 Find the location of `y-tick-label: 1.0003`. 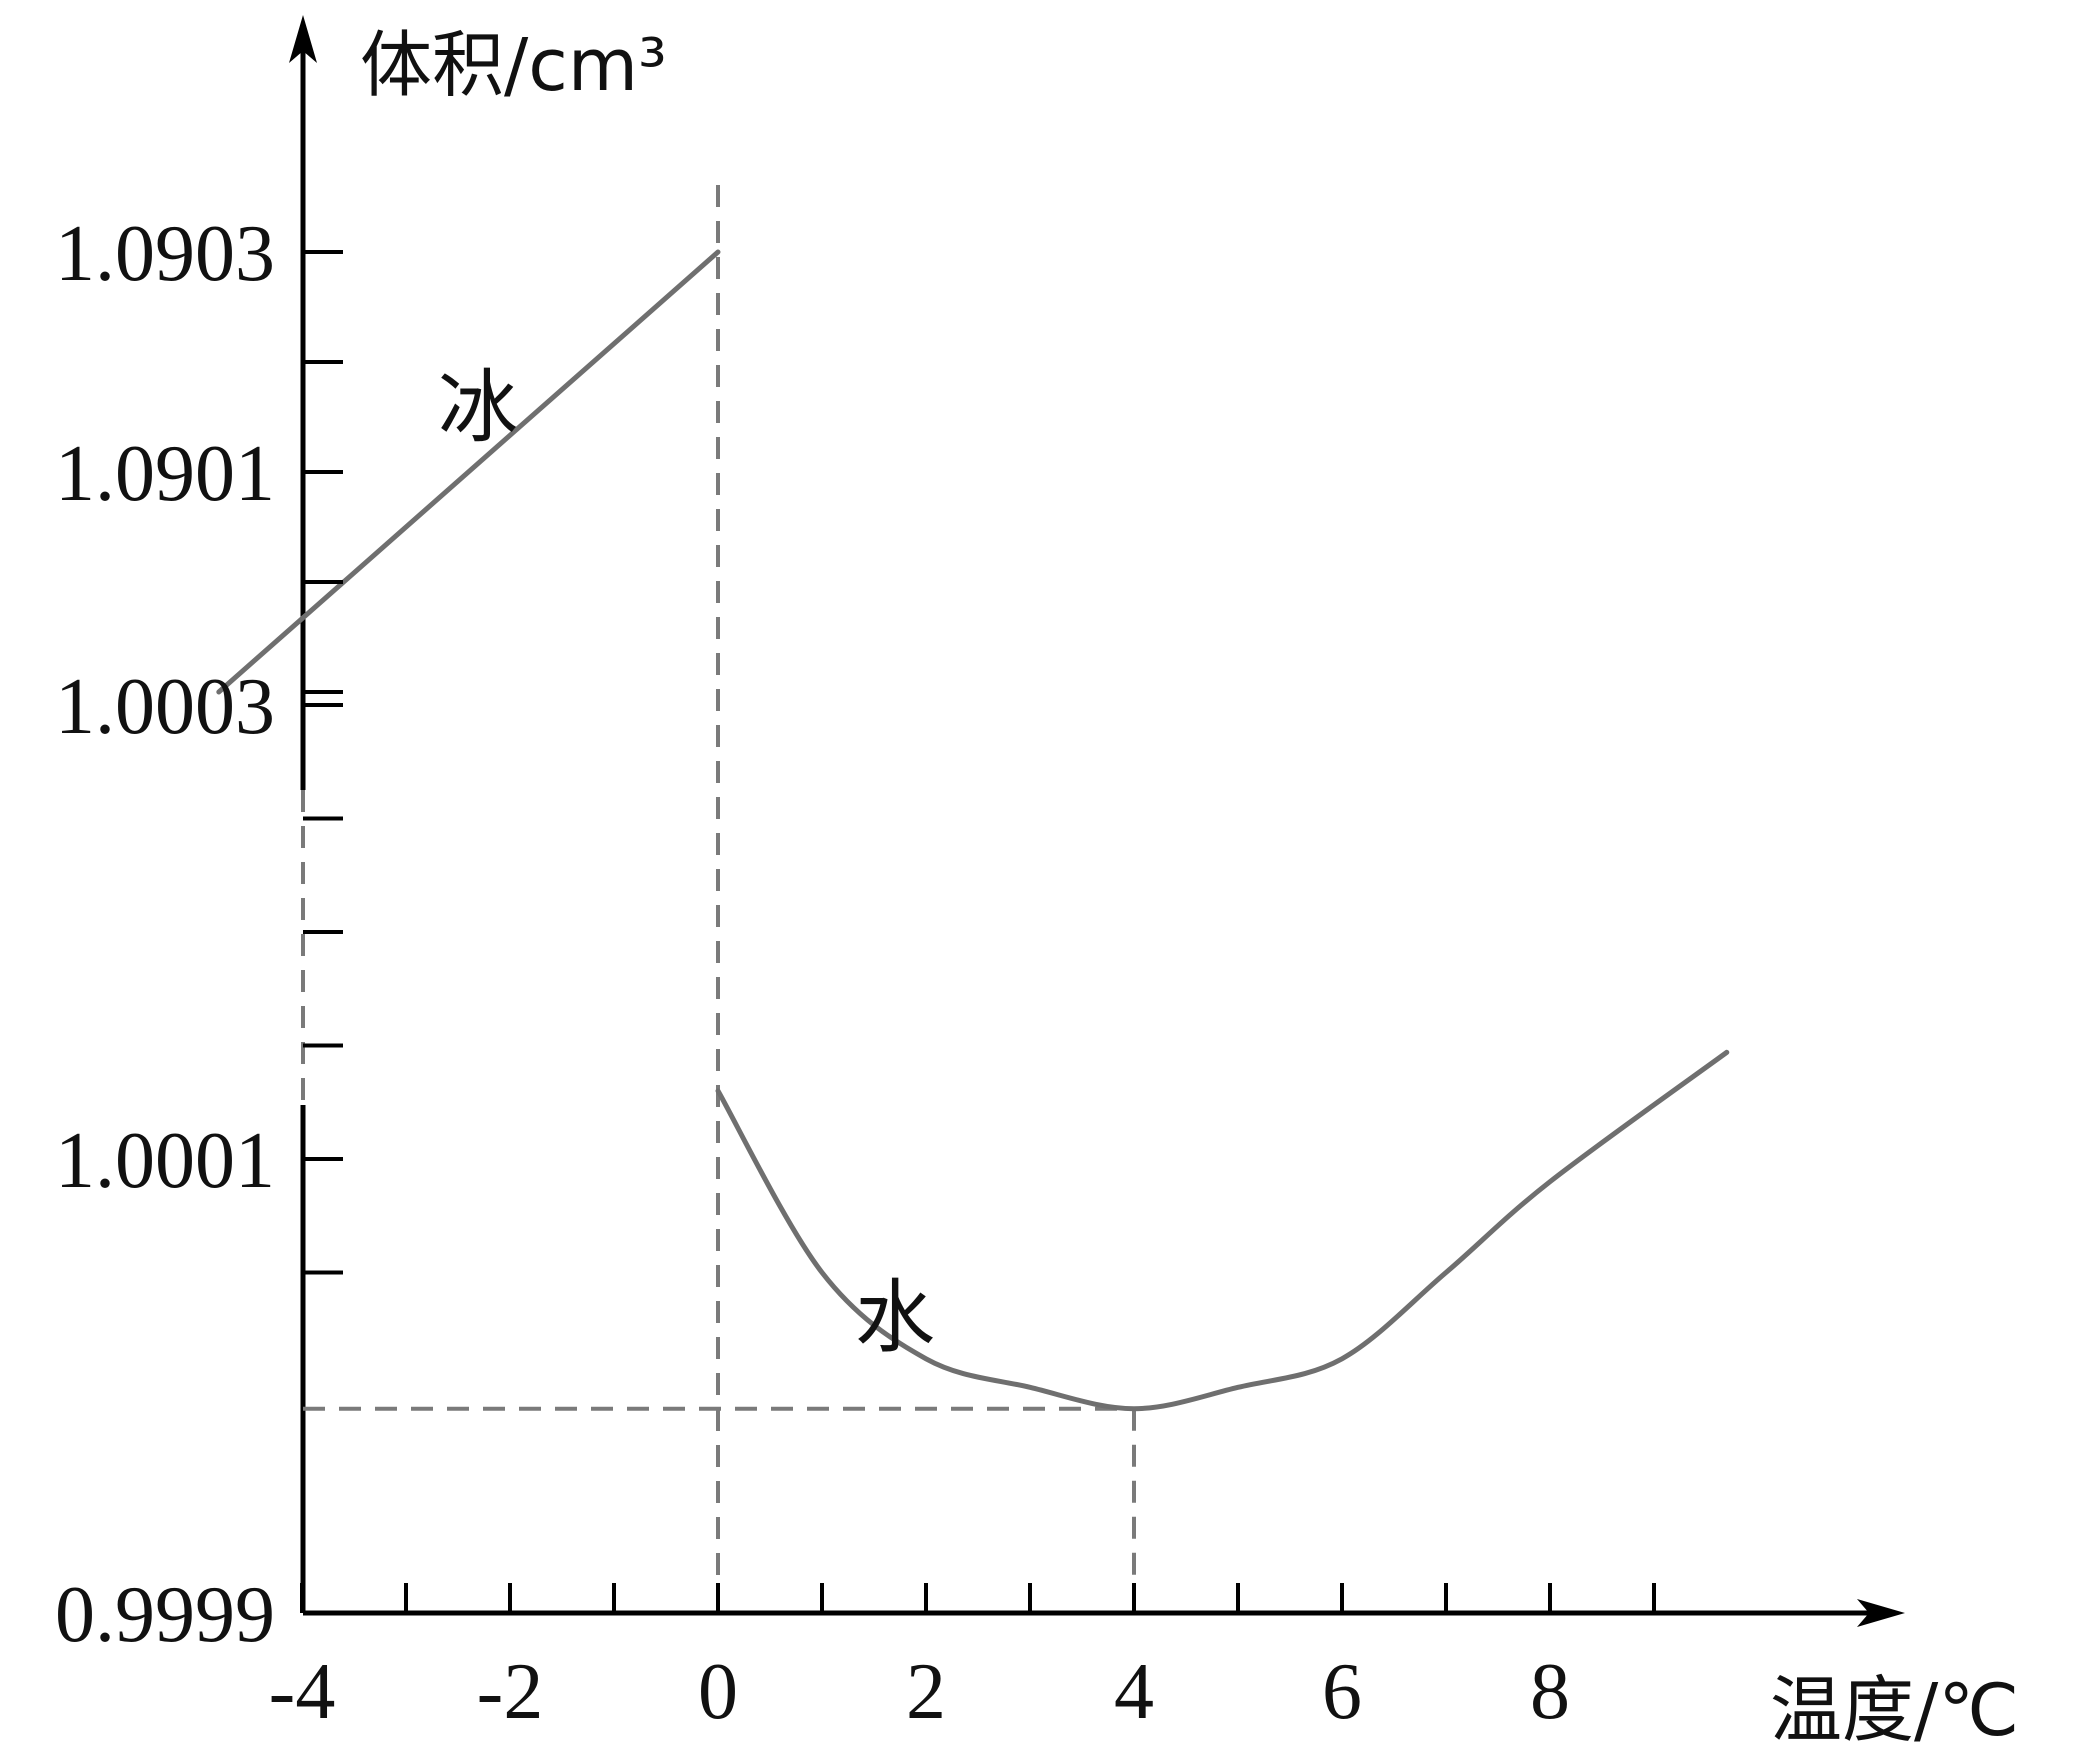

y-tick-label: 1.0003 is located at coordinates (165, 707).